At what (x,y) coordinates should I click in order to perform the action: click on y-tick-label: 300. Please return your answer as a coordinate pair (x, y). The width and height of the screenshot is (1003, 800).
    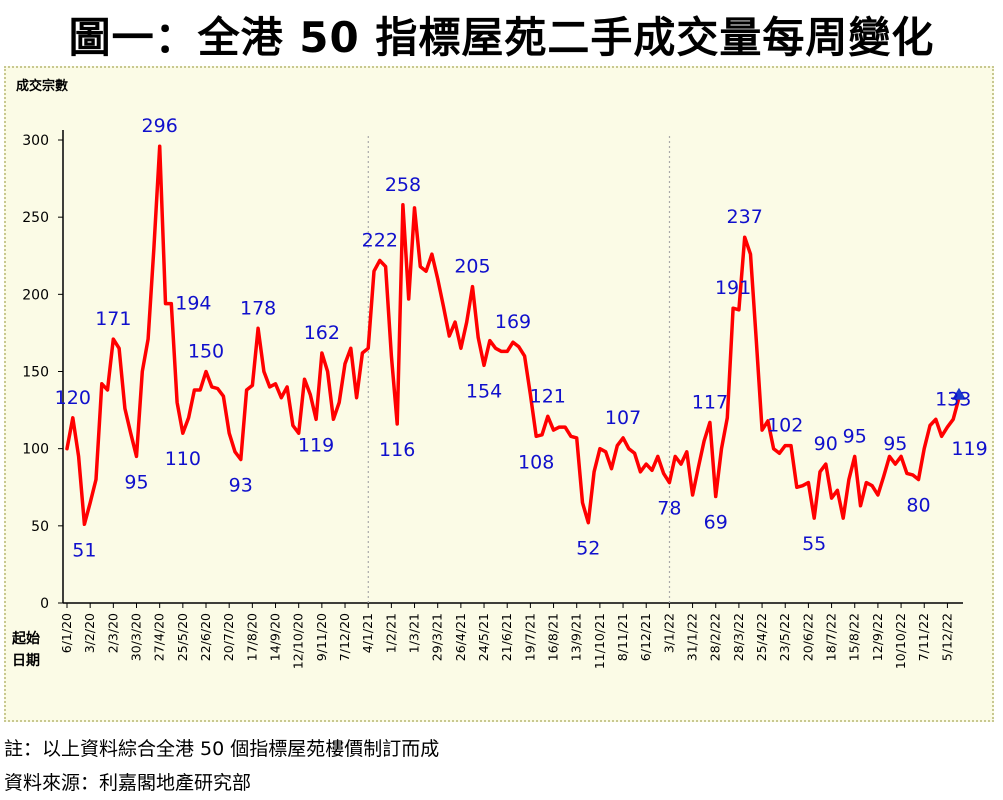
    Looking at the image, I should click on (35, 141).